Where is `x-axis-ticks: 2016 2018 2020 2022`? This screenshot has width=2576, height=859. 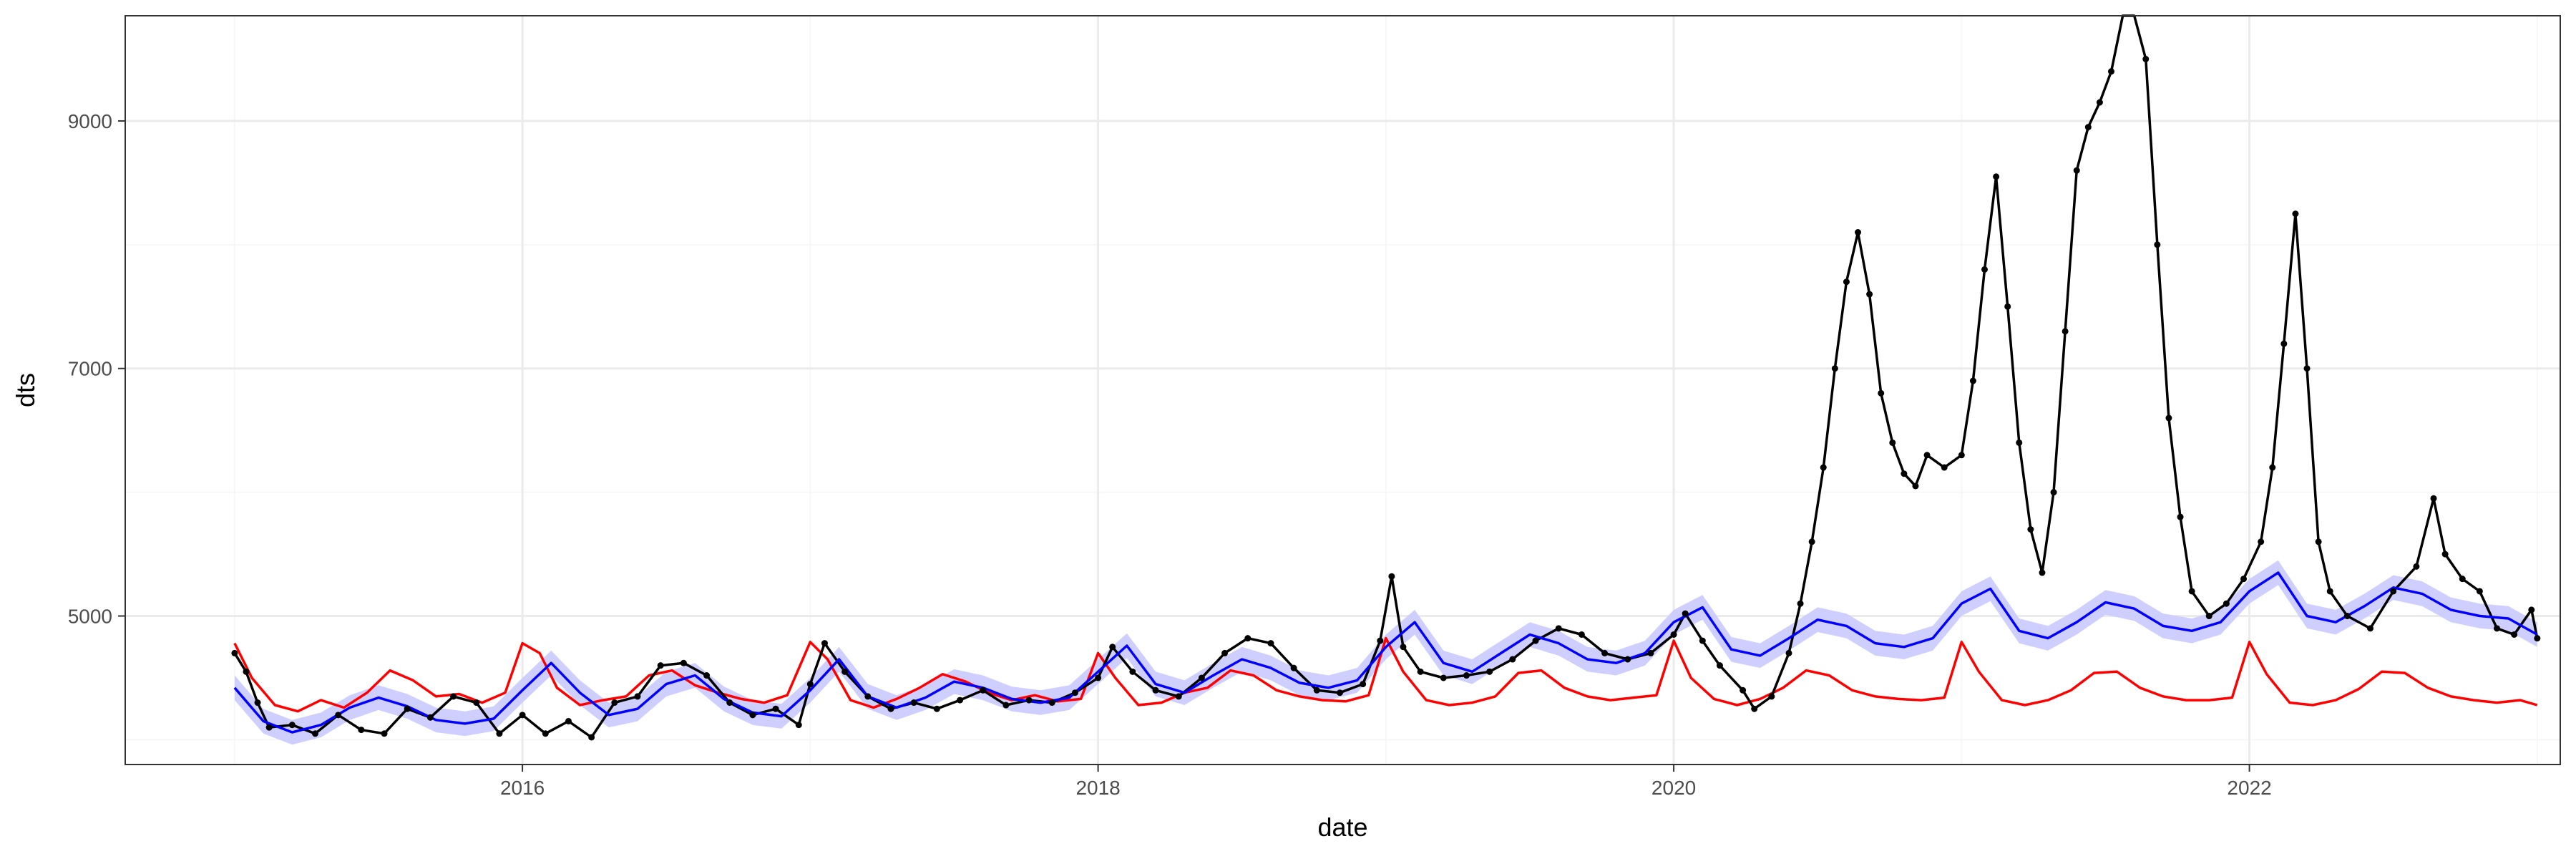 x-axis-ticks: 2016 2018 2020 2022 is located at coordinates (1386, 782).